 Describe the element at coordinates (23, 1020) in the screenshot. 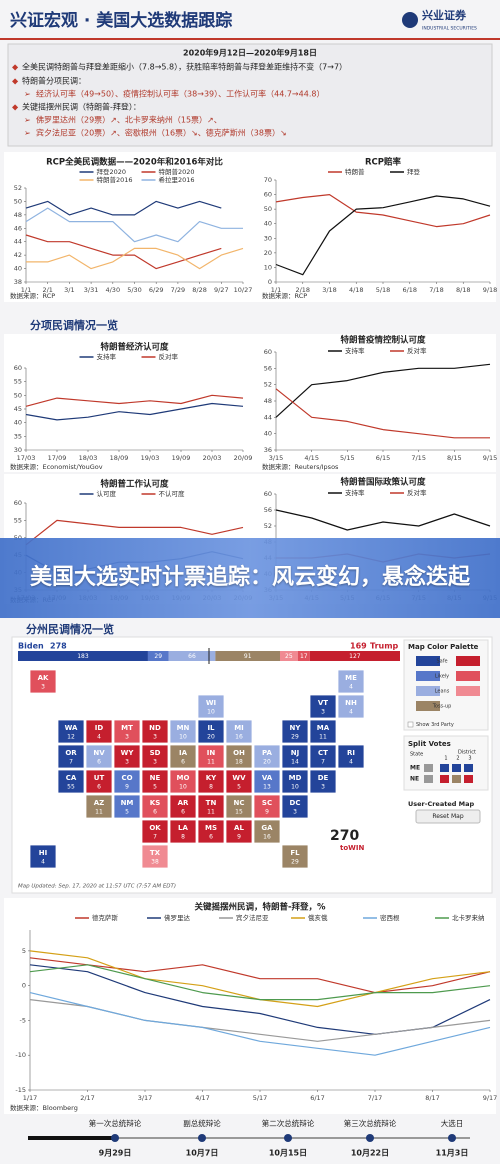

I see `y-tick-label: -5` at that location.